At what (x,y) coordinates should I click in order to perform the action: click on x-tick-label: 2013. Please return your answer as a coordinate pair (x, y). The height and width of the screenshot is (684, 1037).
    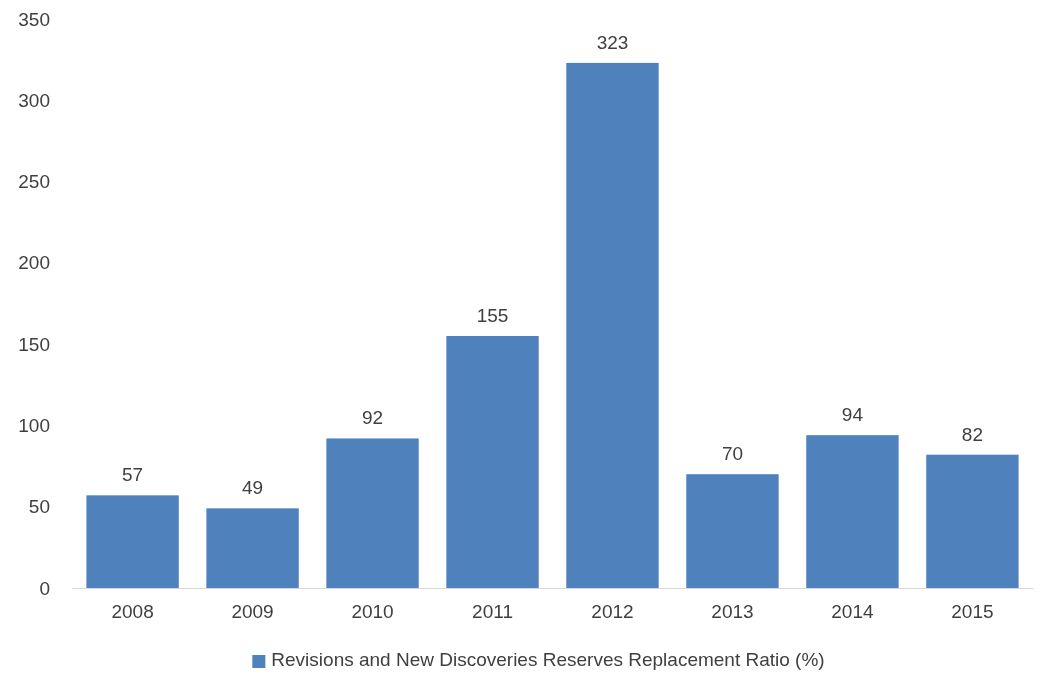
    Looking at the image, I should click on (732, 611).